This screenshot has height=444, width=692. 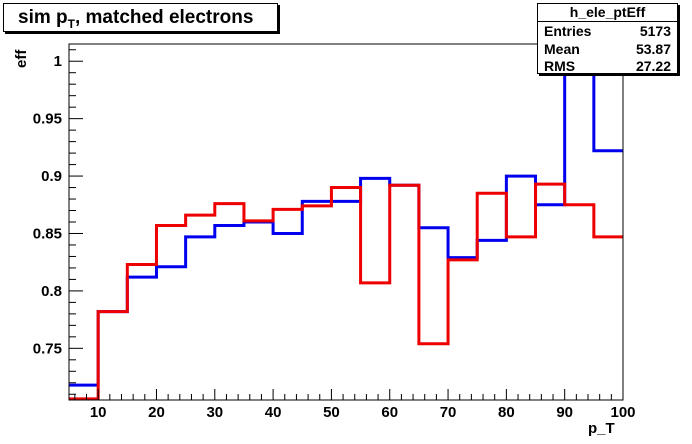 What do you see at coordinates (273, 412) in the screenshot?
I see `x-tick-label: 40` at bounding box center [273, 412].